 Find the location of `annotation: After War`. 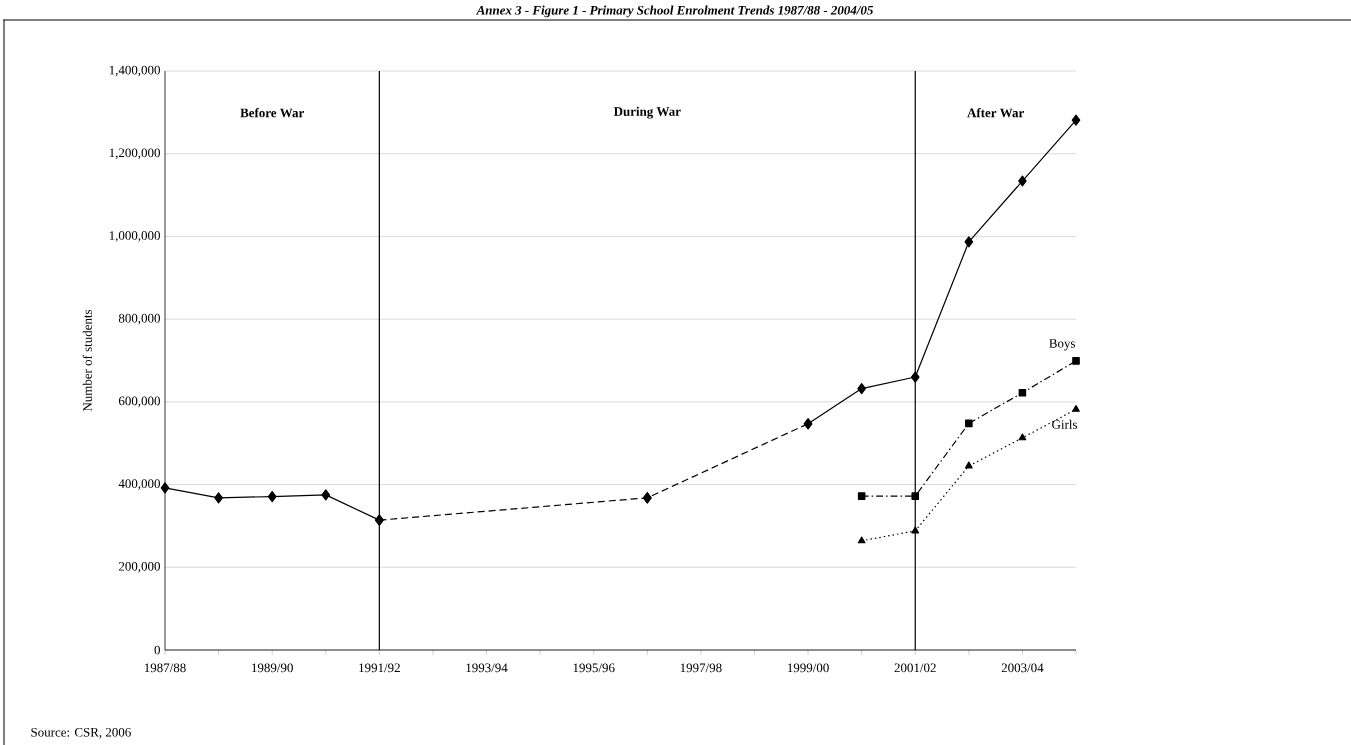

annotation: After War is located at coordinates (995, 113).